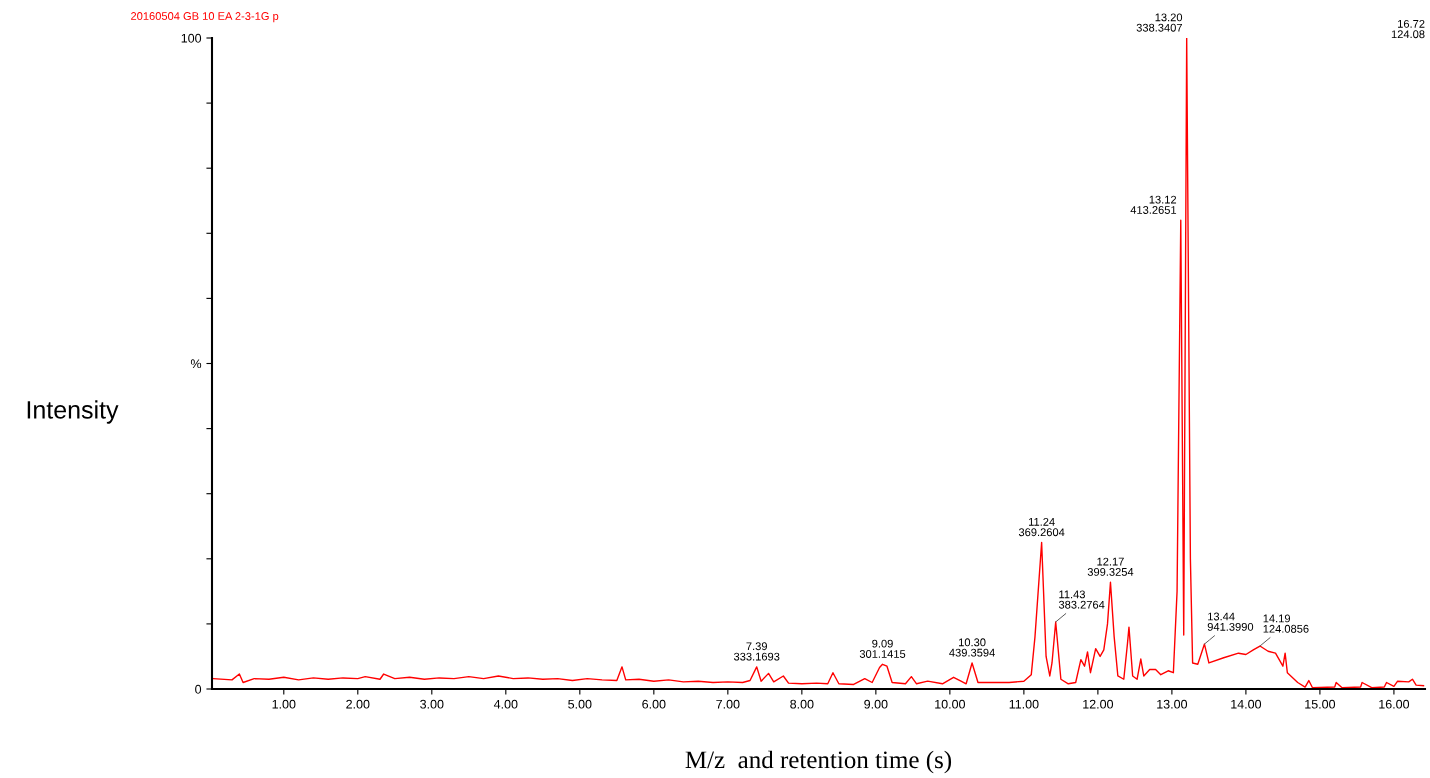 The height and width of the screenshot is (778, 1430). I want to click on annotation: 12.17 399.3254, so click(1110, 566).